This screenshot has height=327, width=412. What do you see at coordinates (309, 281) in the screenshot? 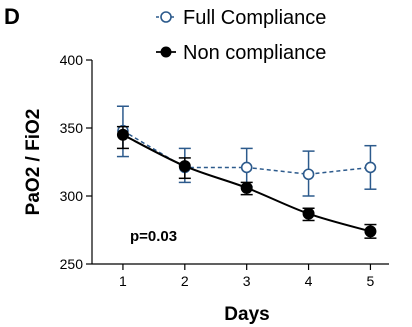
I see `x-tick-label: 4` at bounding box center [309, 281].